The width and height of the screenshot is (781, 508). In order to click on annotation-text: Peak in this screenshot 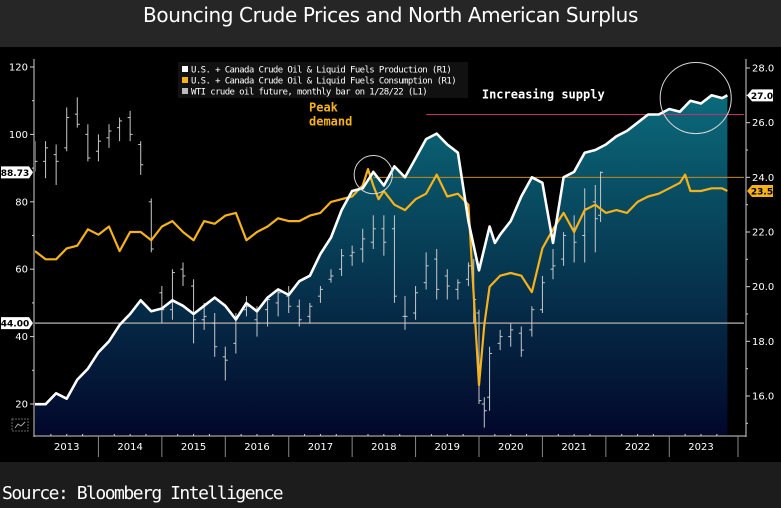, I will do `click(324, 107)`.